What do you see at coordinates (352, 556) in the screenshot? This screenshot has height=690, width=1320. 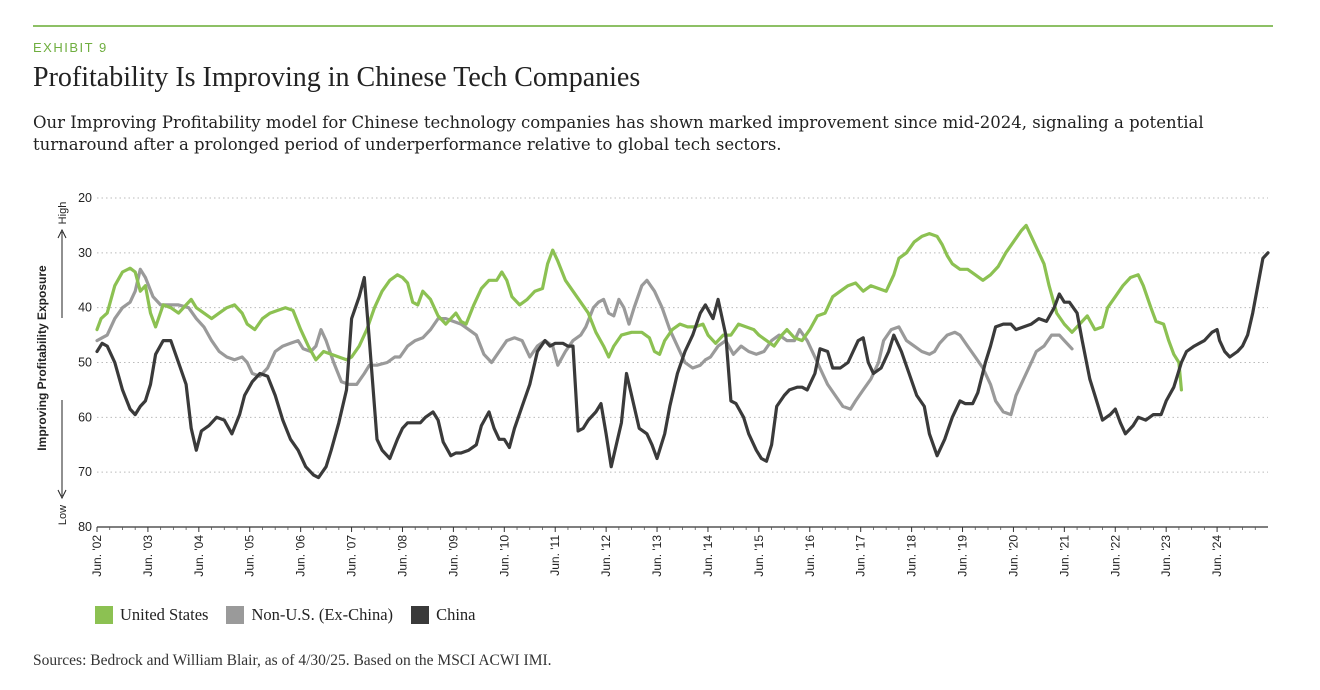 I see `x-tick-label: Jun. '07` at bounding box center [352, 556].